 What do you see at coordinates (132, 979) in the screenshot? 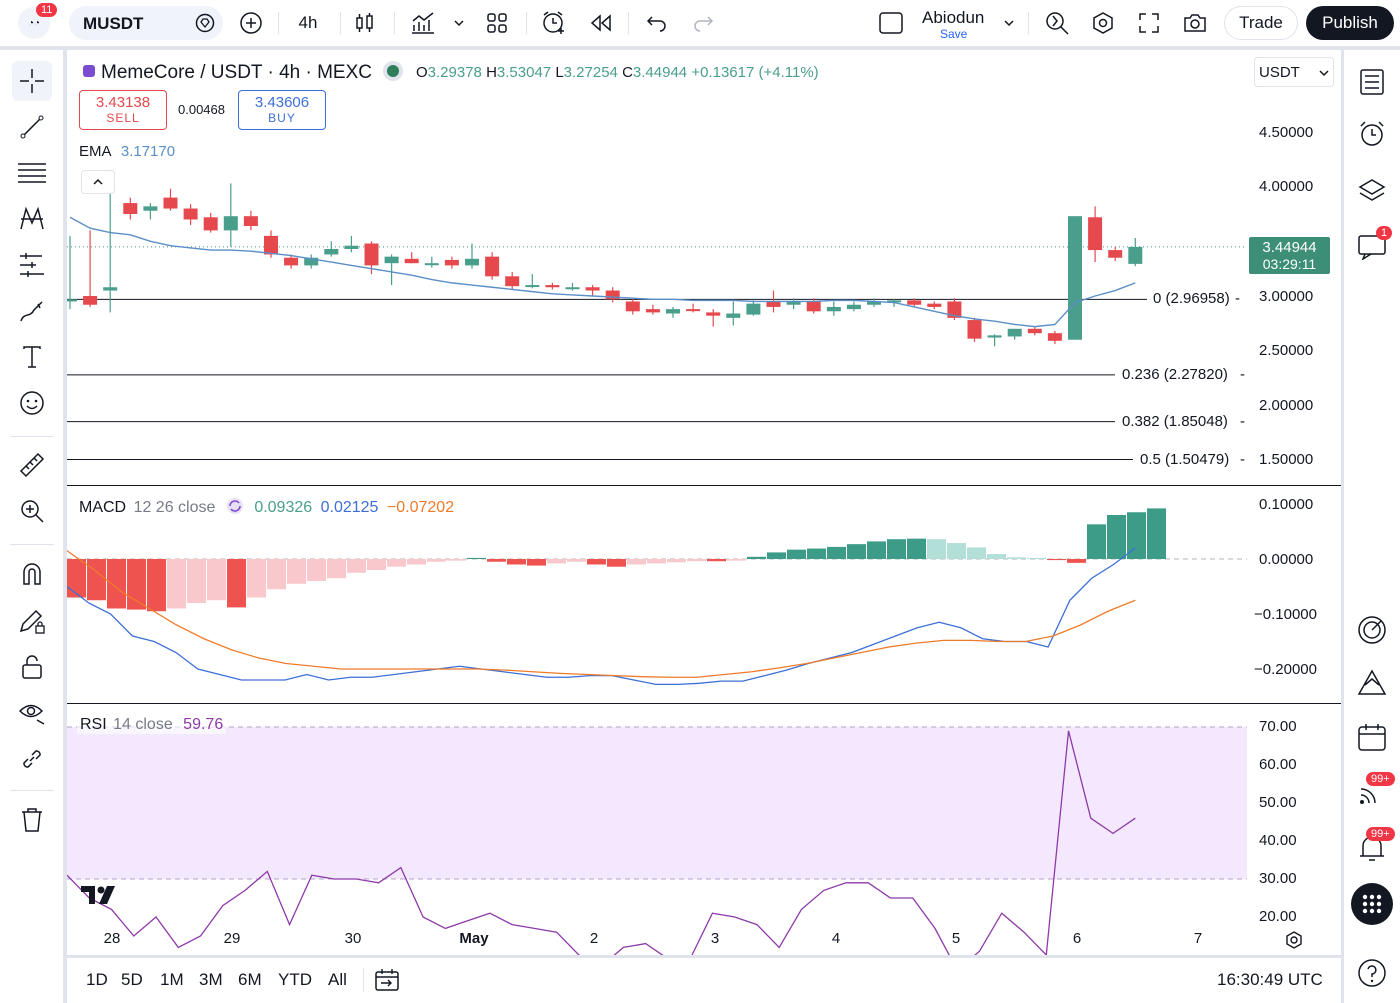
I see `range-5d: 5D` at bounding box center [132, 979].